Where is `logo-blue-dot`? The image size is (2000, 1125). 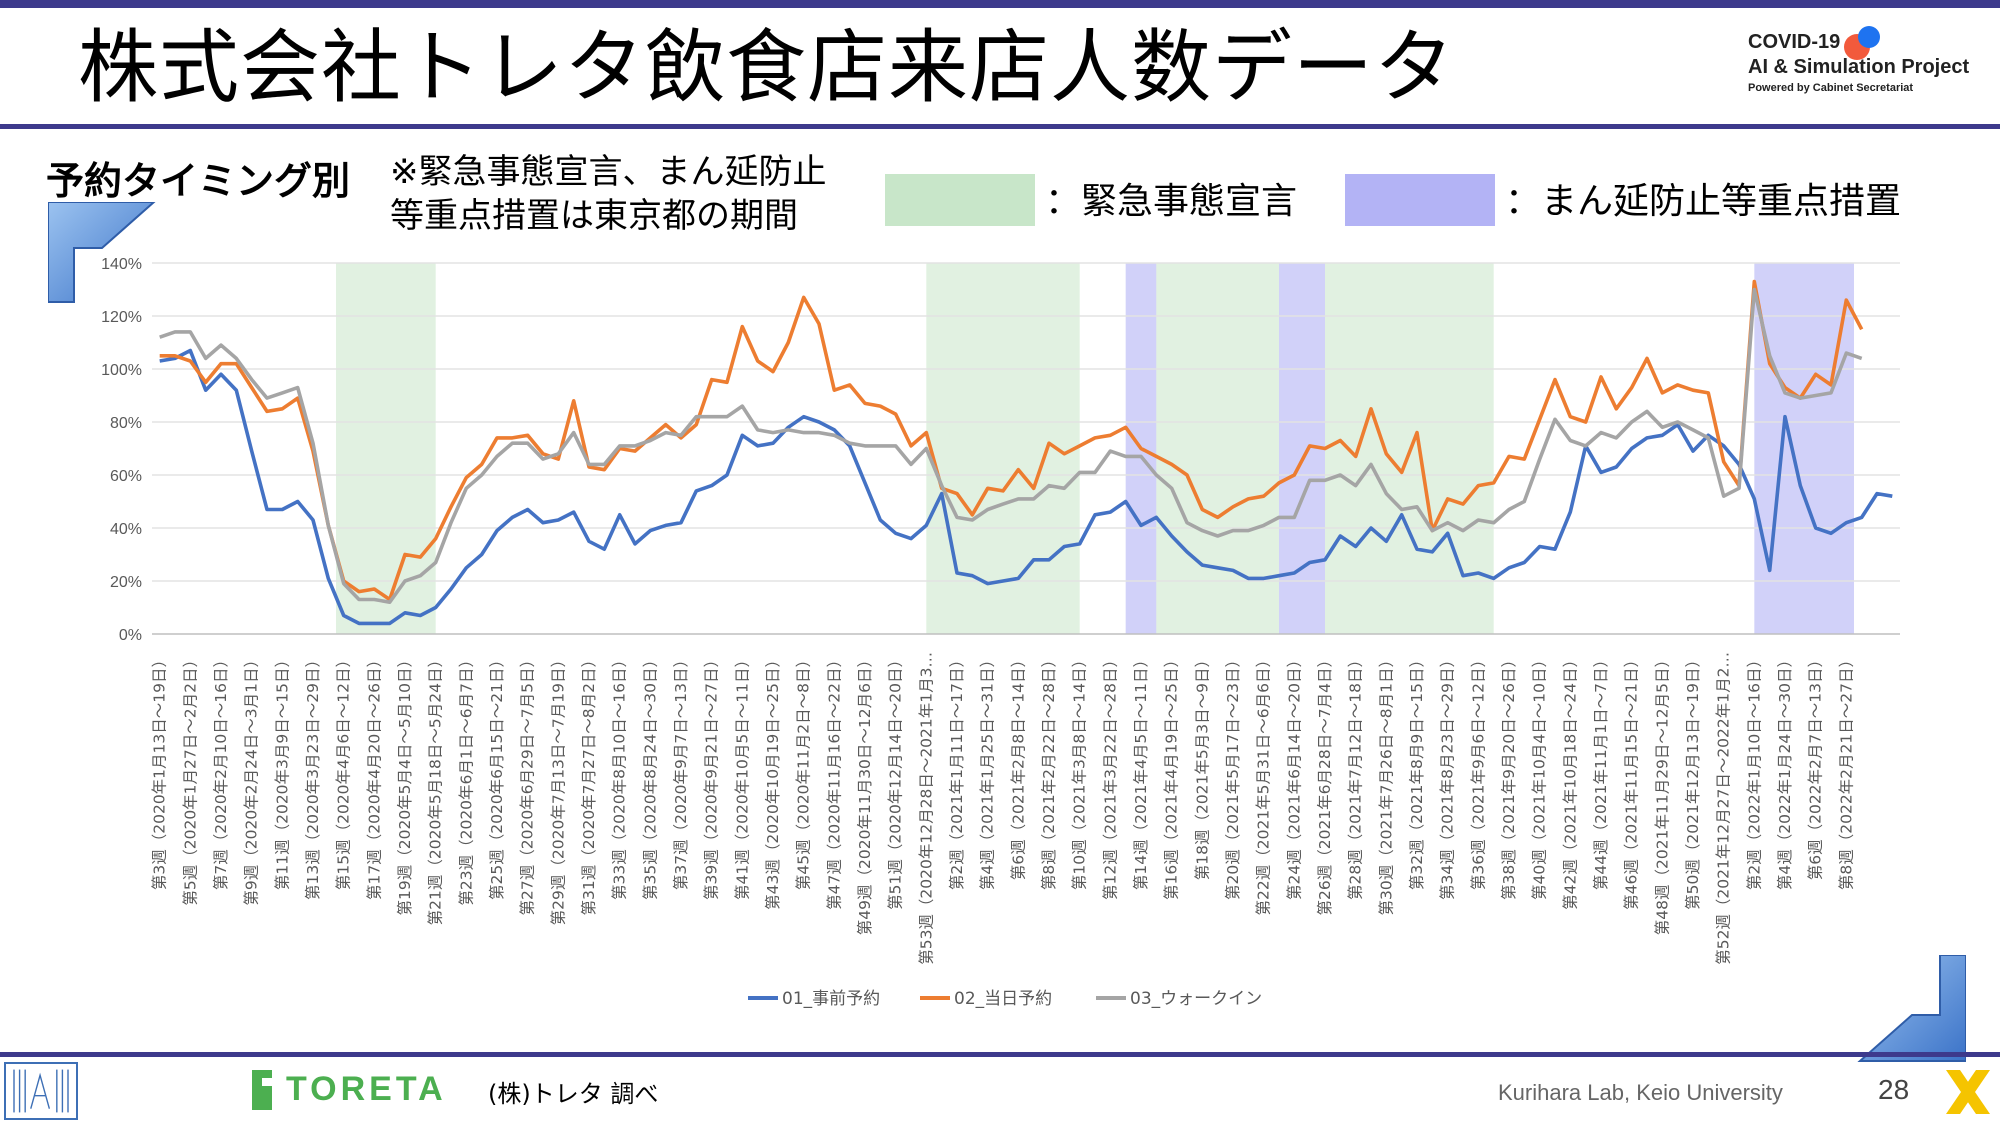 logo-blue-dot is located at coordinates (1869, 37).